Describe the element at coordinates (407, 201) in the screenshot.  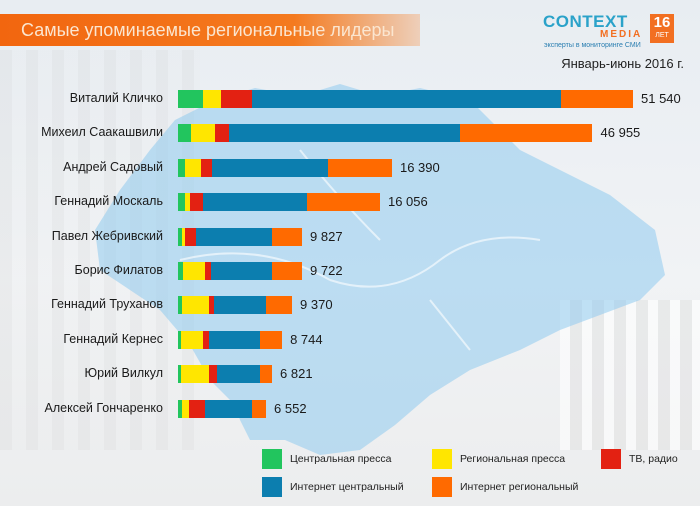
I see `total-value-label: 16 056` at that location.